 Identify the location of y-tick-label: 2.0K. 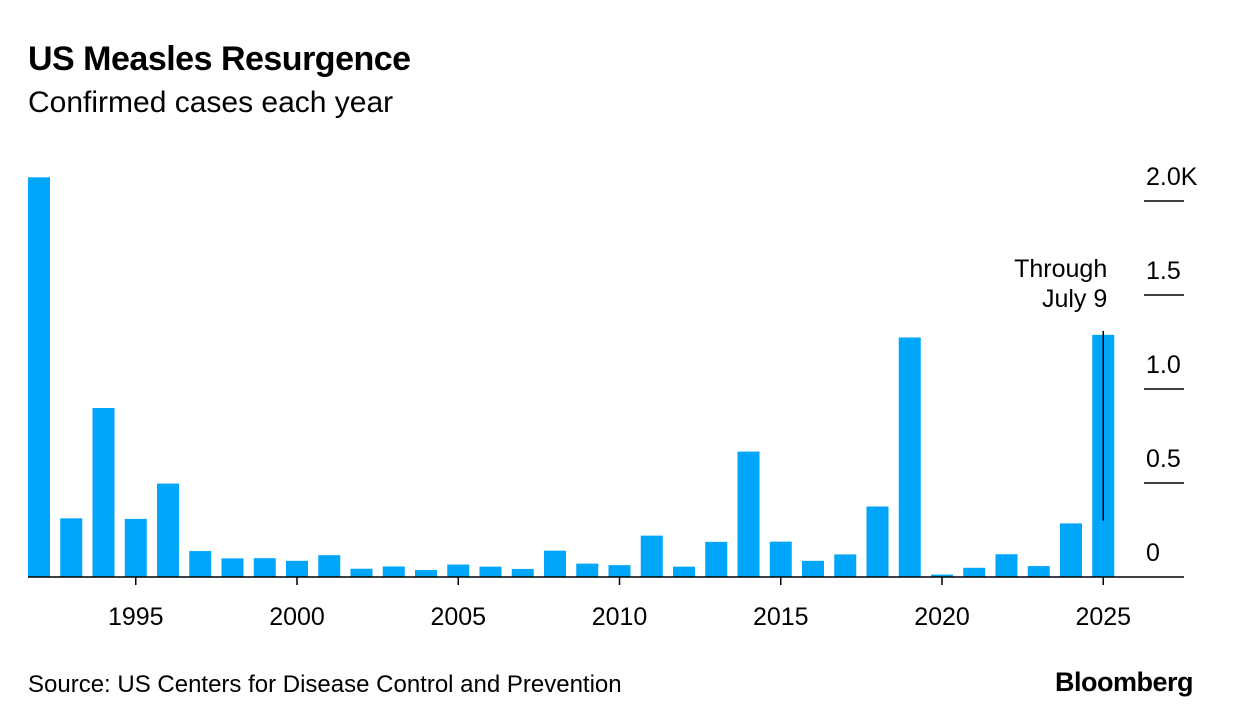
(1172, 177).